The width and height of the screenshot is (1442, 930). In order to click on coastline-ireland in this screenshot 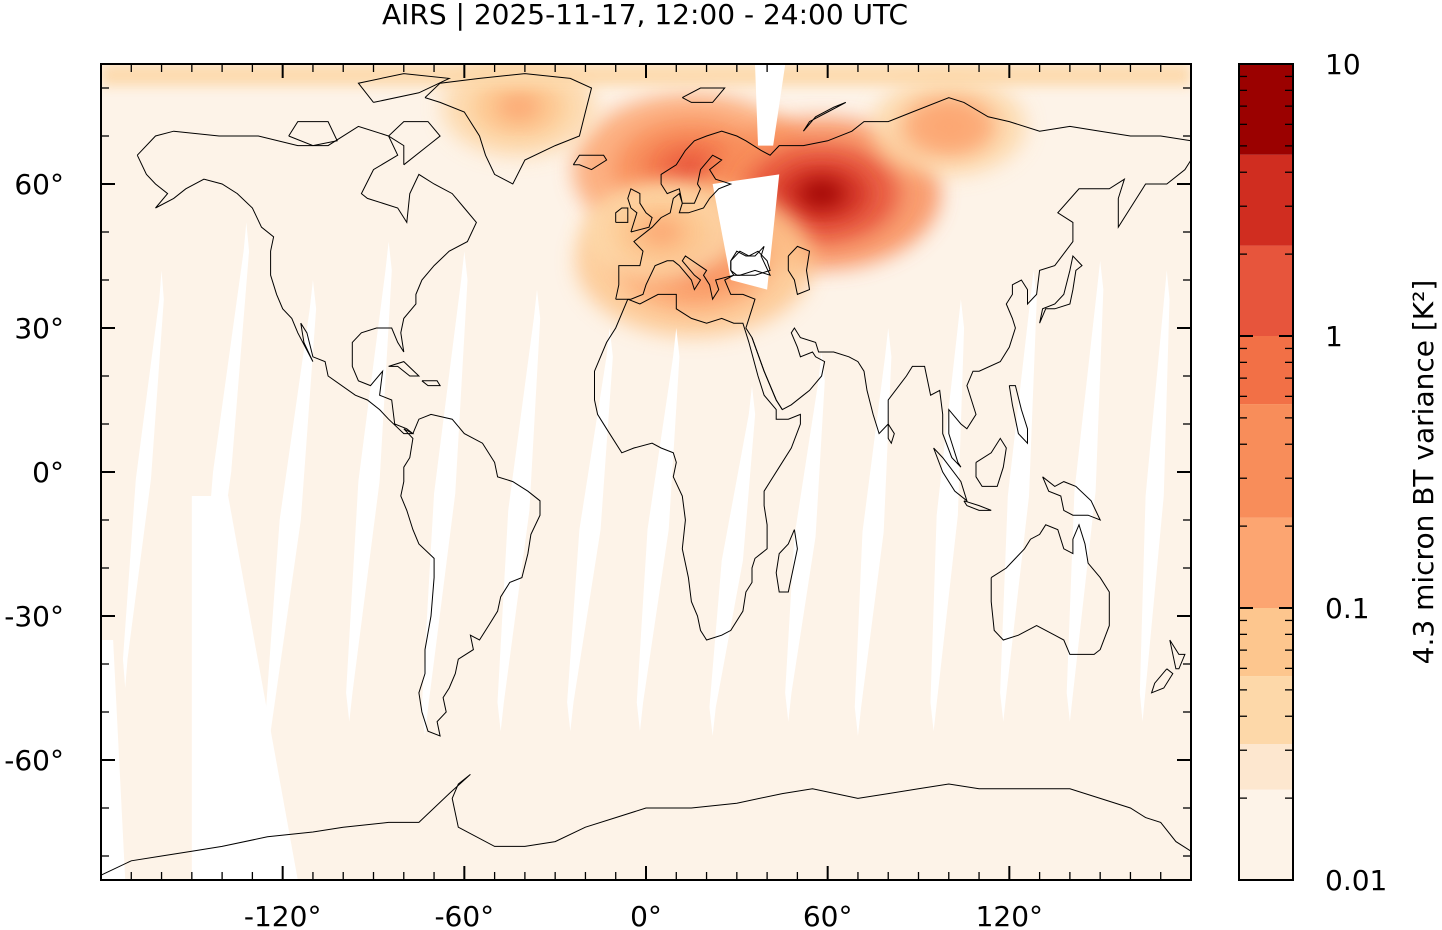, I will do `click(622, 215)`.